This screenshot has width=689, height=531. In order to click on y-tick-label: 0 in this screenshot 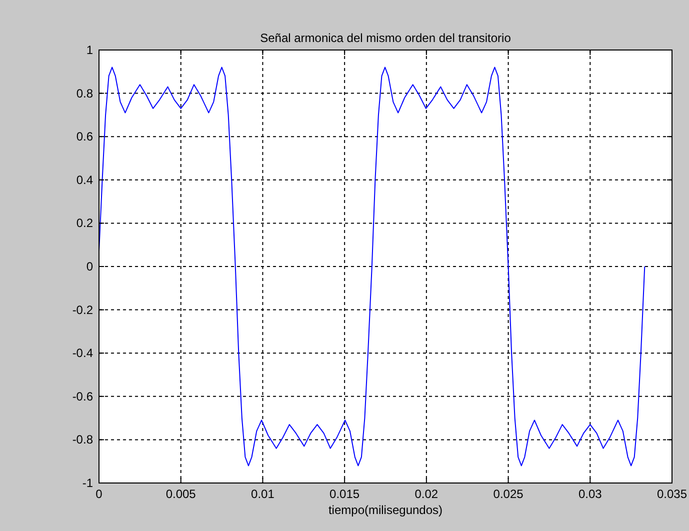, I will do `click(90, 267)`.